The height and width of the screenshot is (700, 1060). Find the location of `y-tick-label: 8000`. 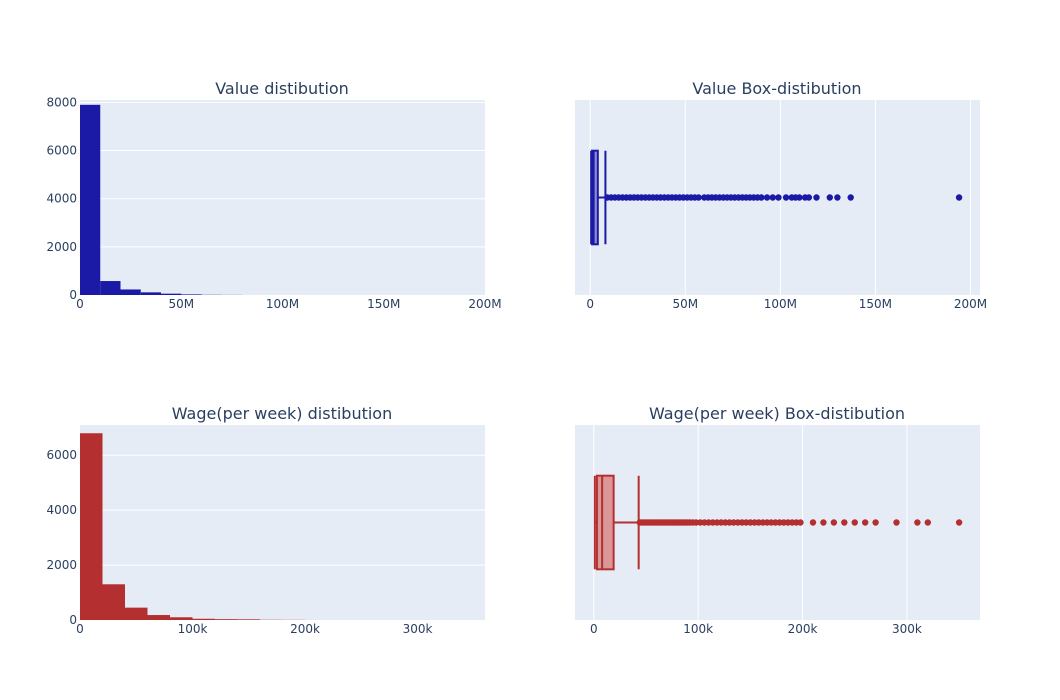

y-tick-label: 8000 is located at coordinates (61, 102).